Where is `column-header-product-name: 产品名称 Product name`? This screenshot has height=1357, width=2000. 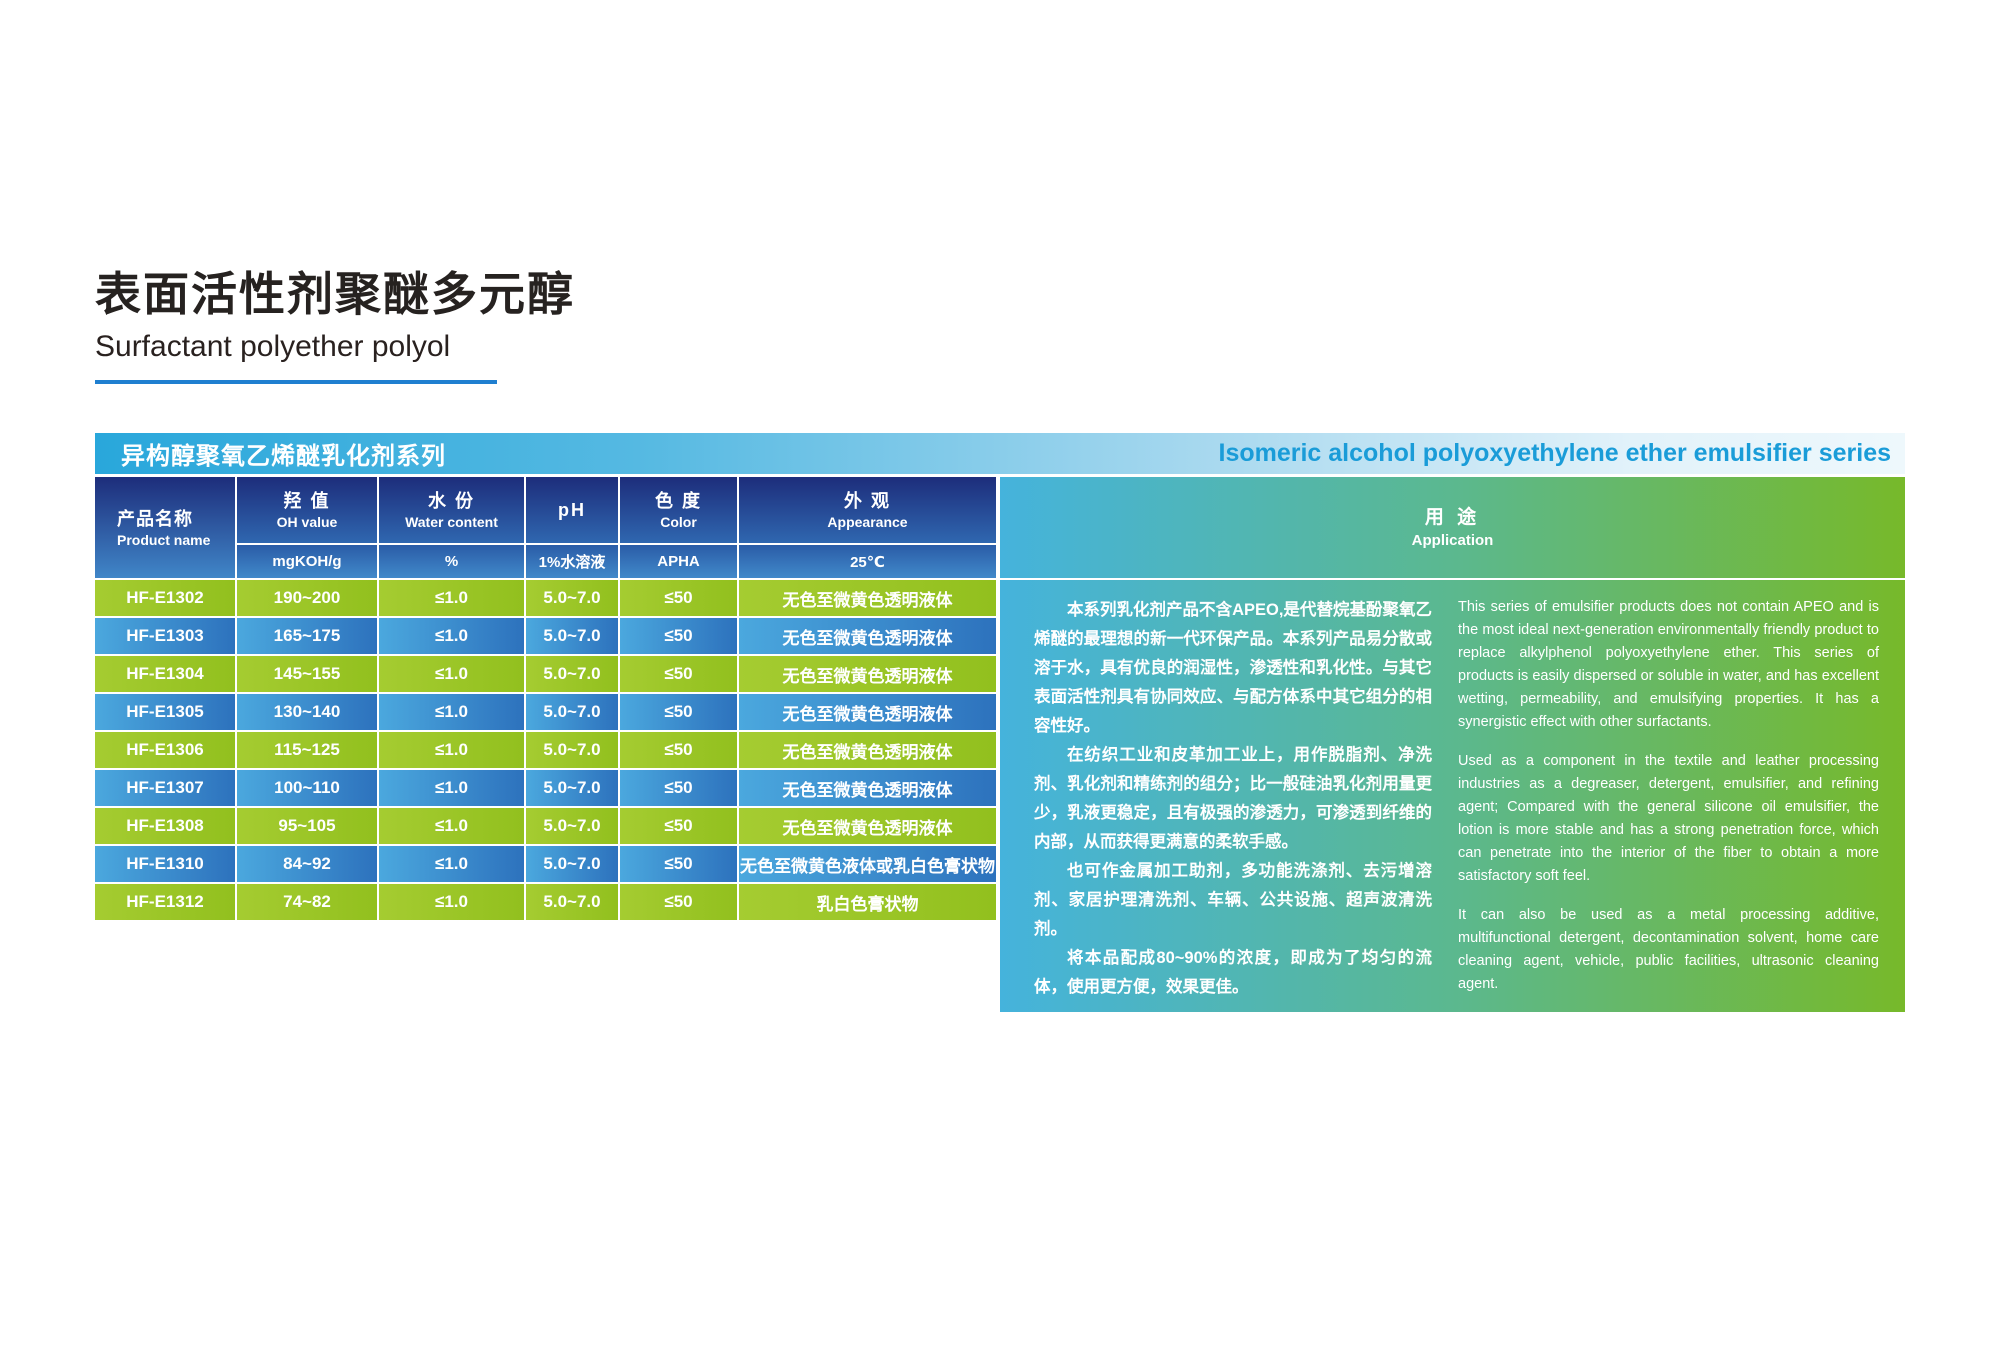
column-header-product-name: 产品名称 Product name is located at coordinates (165, 527).